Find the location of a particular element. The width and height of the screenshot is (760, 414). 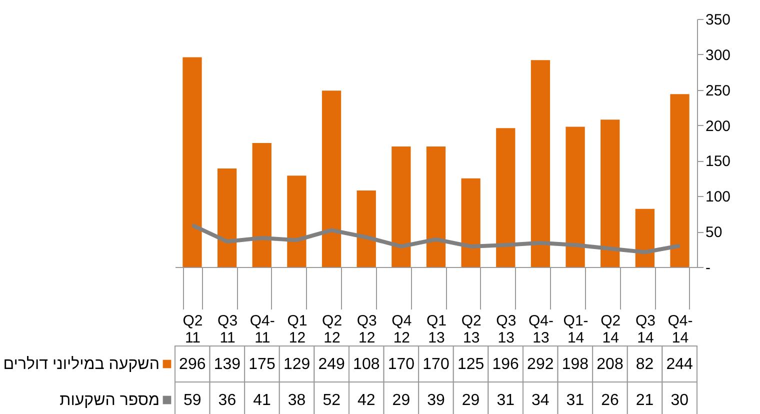

y-tick-label: 300 is located at coordinates (718, 55).